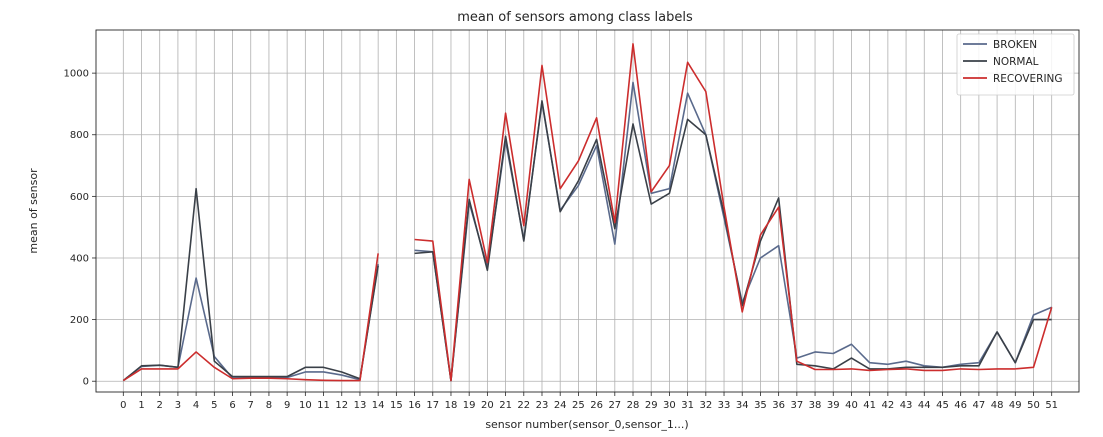  I want to click on x-tick-label: 3, so click(178, 405).